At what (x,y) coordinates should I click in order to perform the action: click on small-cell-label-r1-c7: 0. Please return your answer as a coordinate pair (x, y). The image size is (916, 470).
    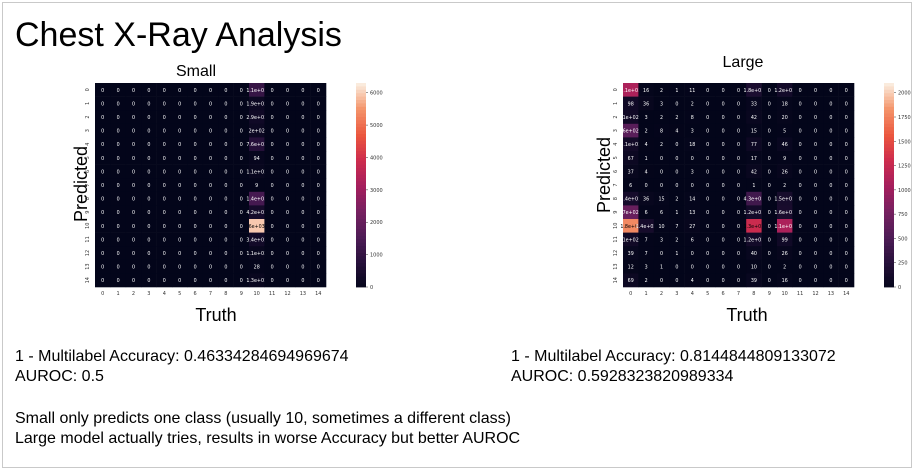
    Looking at the image, I should click on (210, 104).